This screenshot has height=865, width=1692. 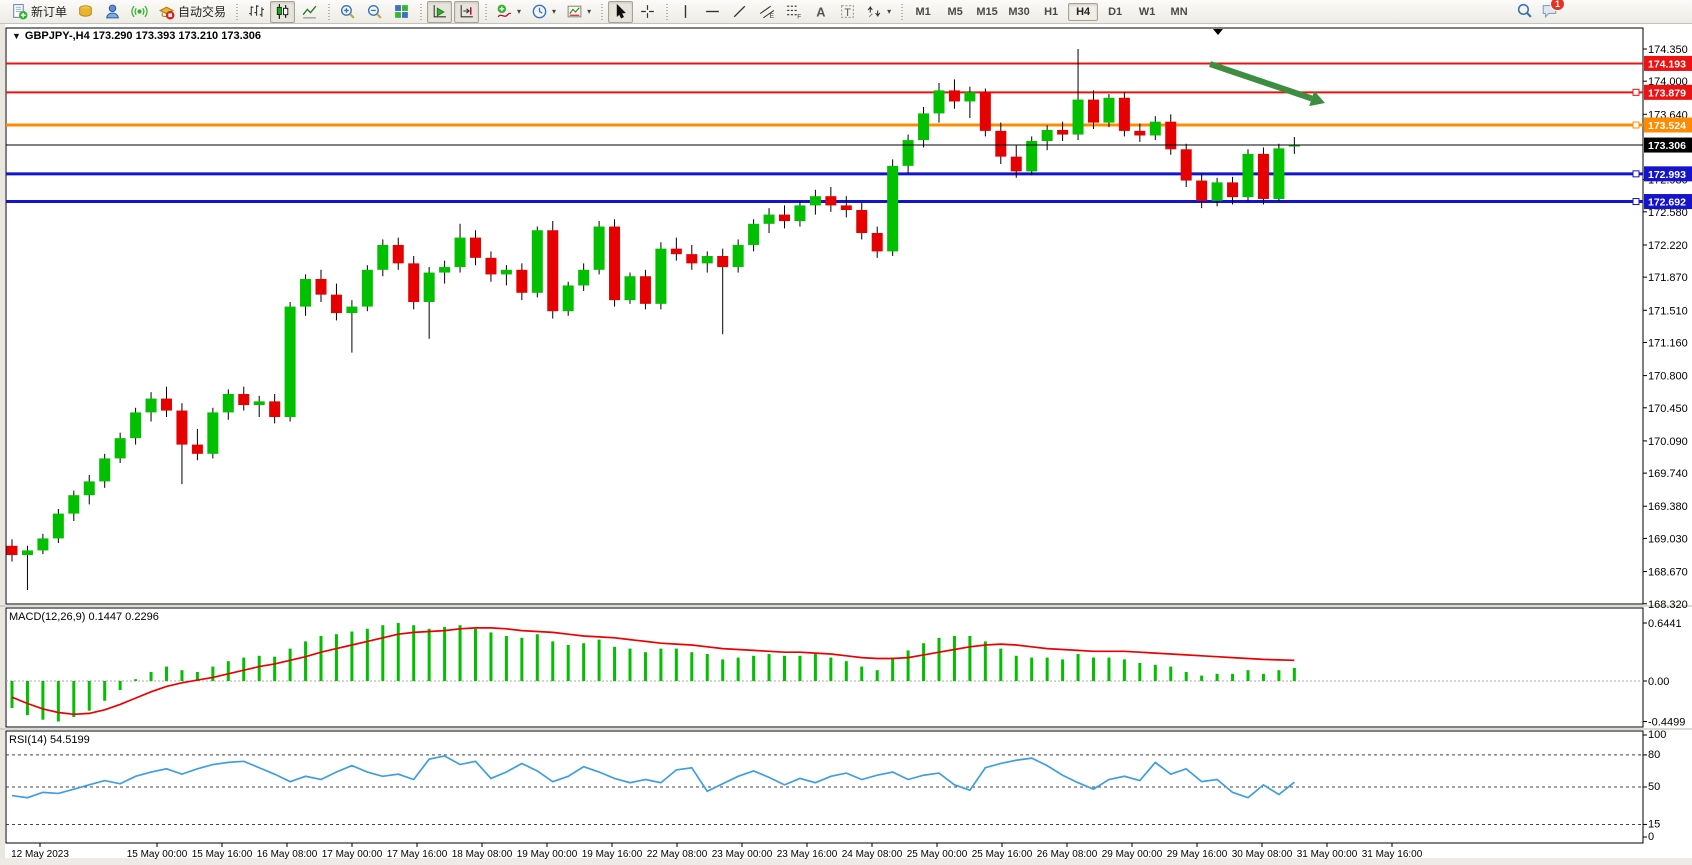 I want to click on chevron-down-icon: ▼, so click(x=16, y=36).